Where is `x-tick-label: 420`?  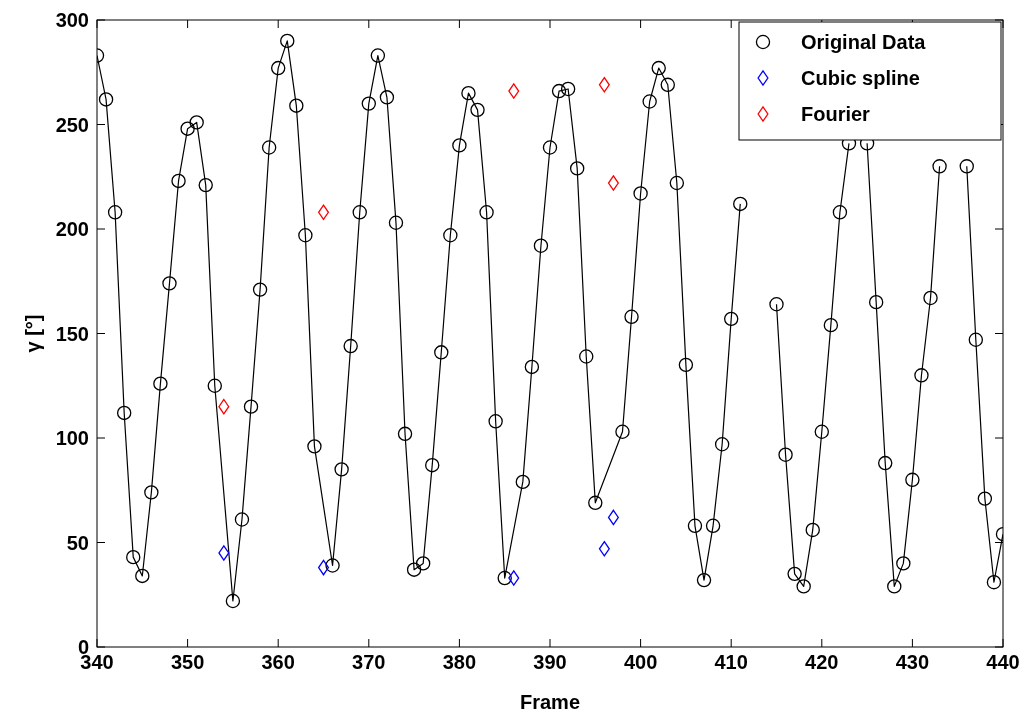 x-tick-label: 420 is located at coordinates (822, 662).